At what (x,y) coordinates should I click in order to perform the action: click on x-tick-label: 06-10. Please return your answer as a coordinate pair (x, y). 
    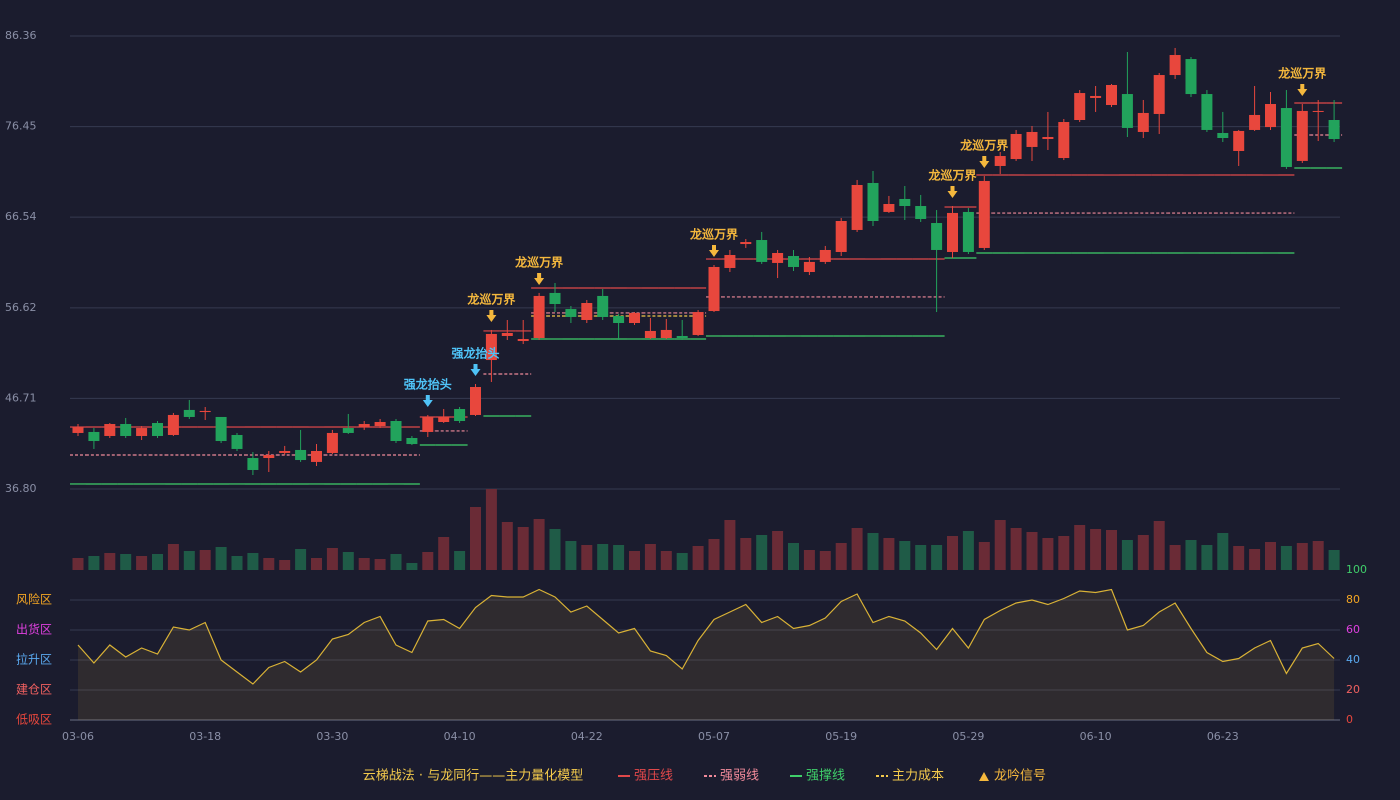
    Looking at the image, I should click on (1096, 736).